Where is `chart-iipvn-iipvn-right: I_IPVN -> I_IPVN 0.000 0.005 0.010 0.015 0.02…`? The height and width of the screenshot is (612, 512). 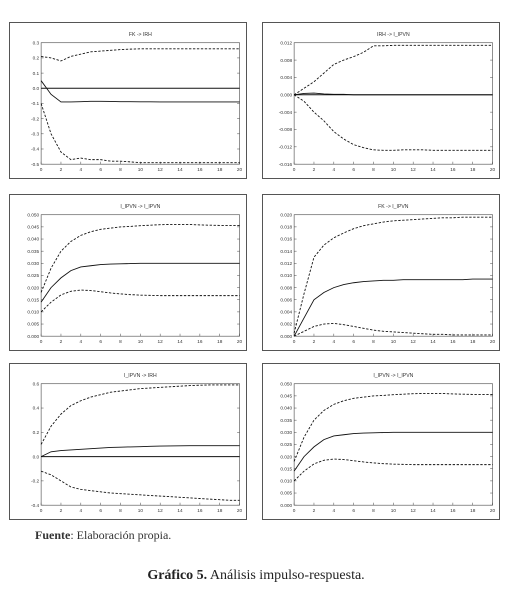 chart-iipvn-iipvn-right: I_IPVN -> I_IPVN 0.000 0.005 0.010 0.015 0.02… is located at coordinates (388, 443).